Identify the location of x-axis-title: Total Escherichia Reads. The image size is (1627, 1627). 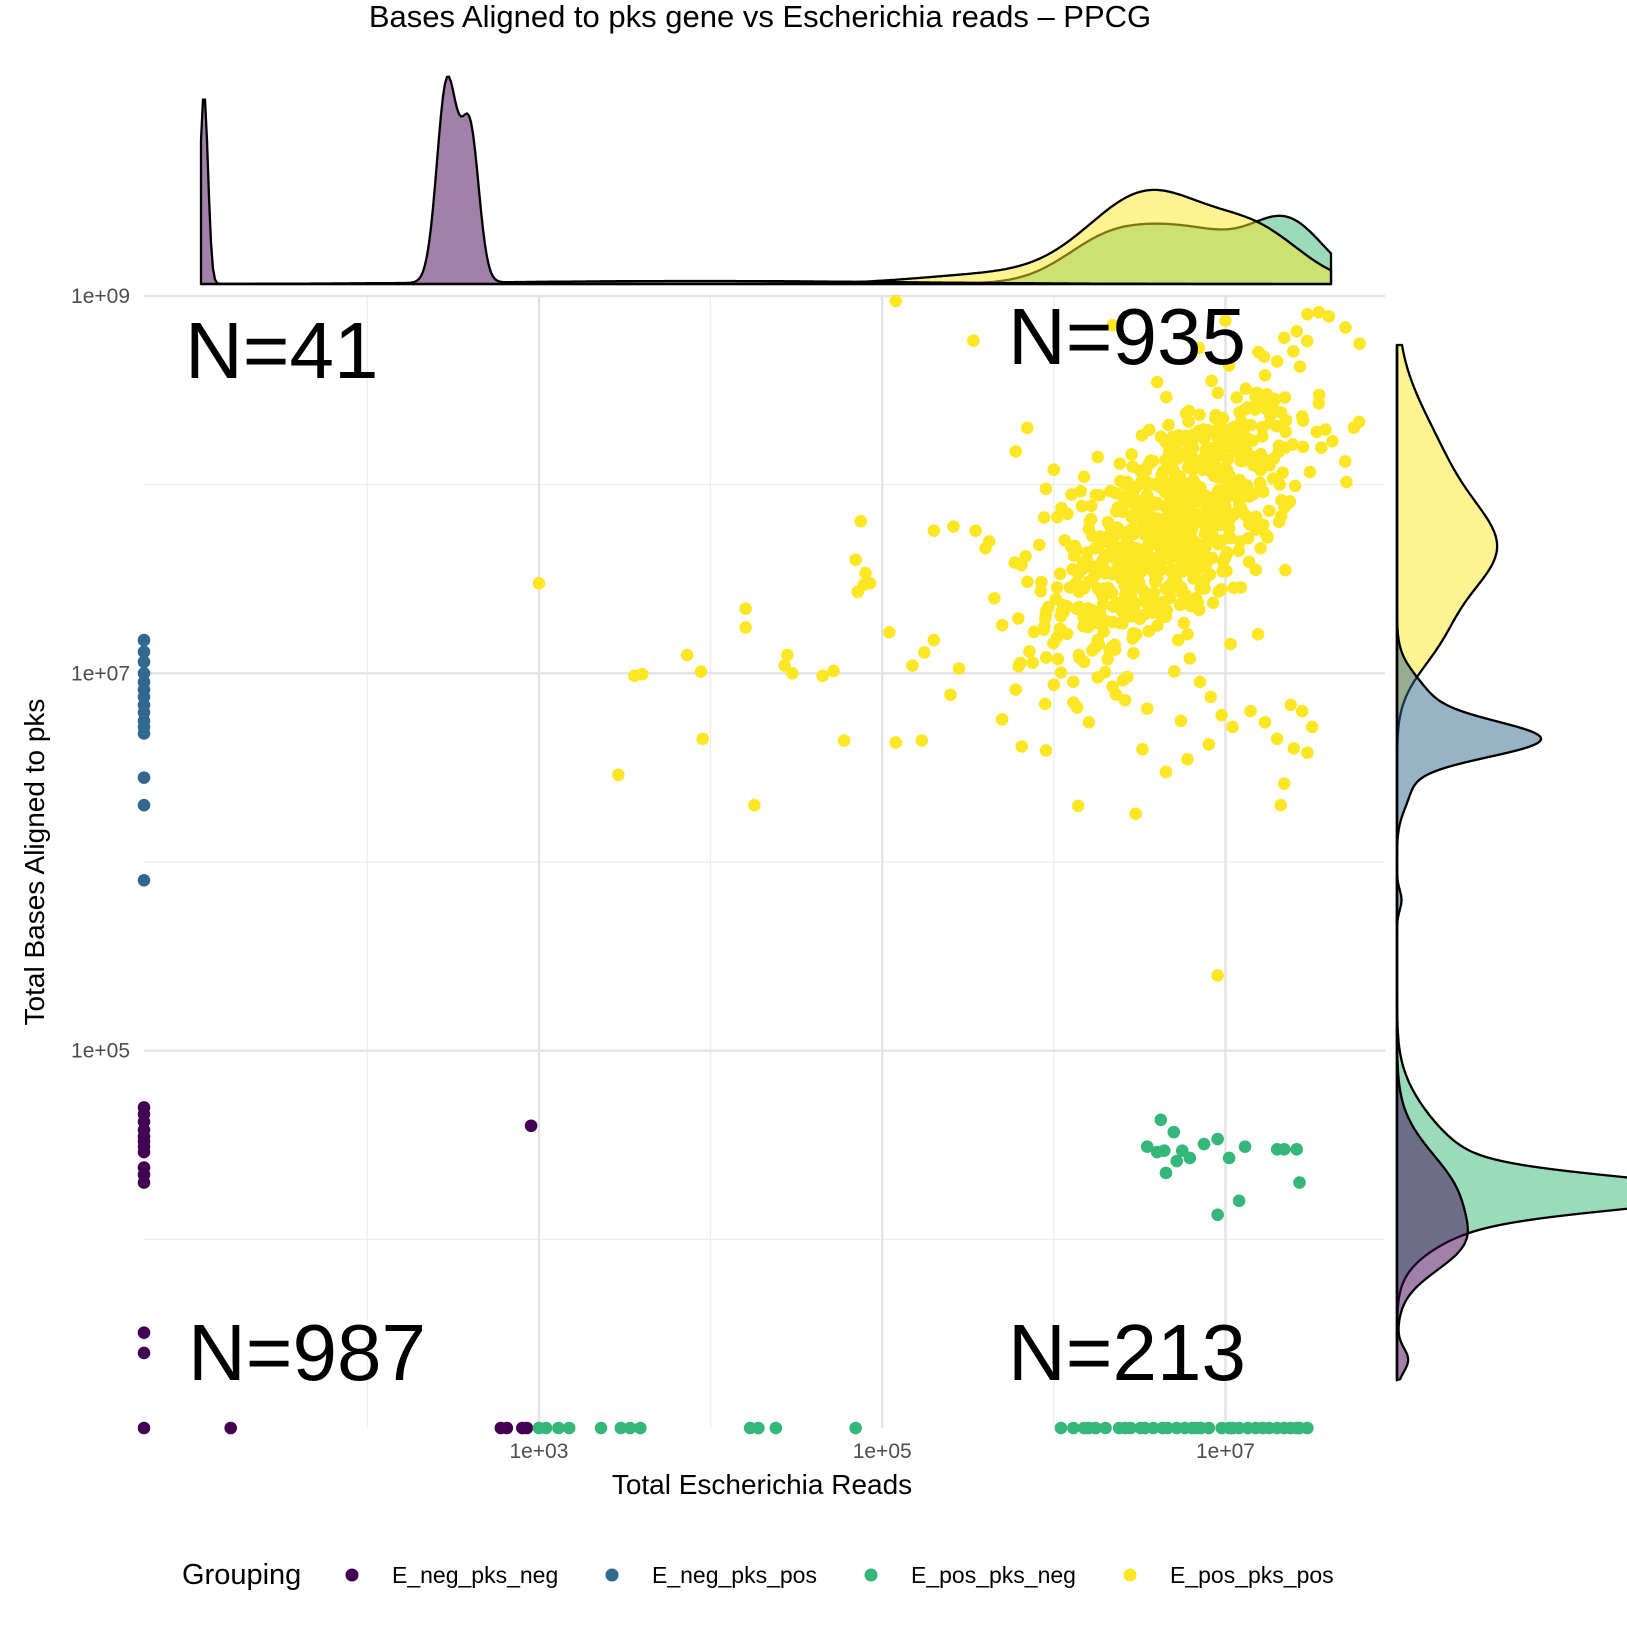
(762, 1484).